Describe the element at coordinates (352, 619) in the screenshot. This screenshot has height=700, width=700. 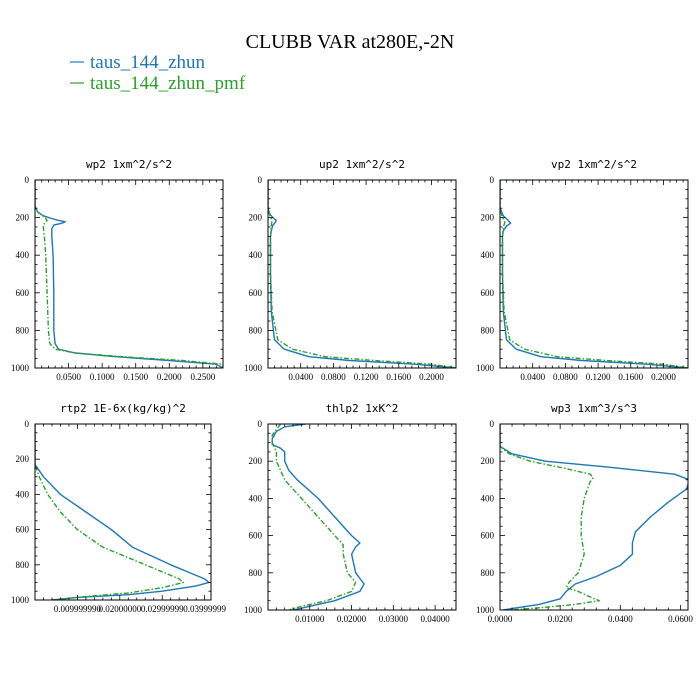
I see `x-tick-label: 0.02000` at that location.